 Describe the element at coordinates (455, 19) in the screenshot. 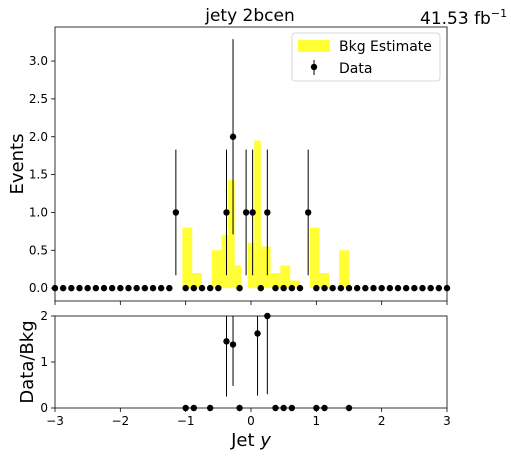

I see `luminosity-value: 41.53 fb` at that location.